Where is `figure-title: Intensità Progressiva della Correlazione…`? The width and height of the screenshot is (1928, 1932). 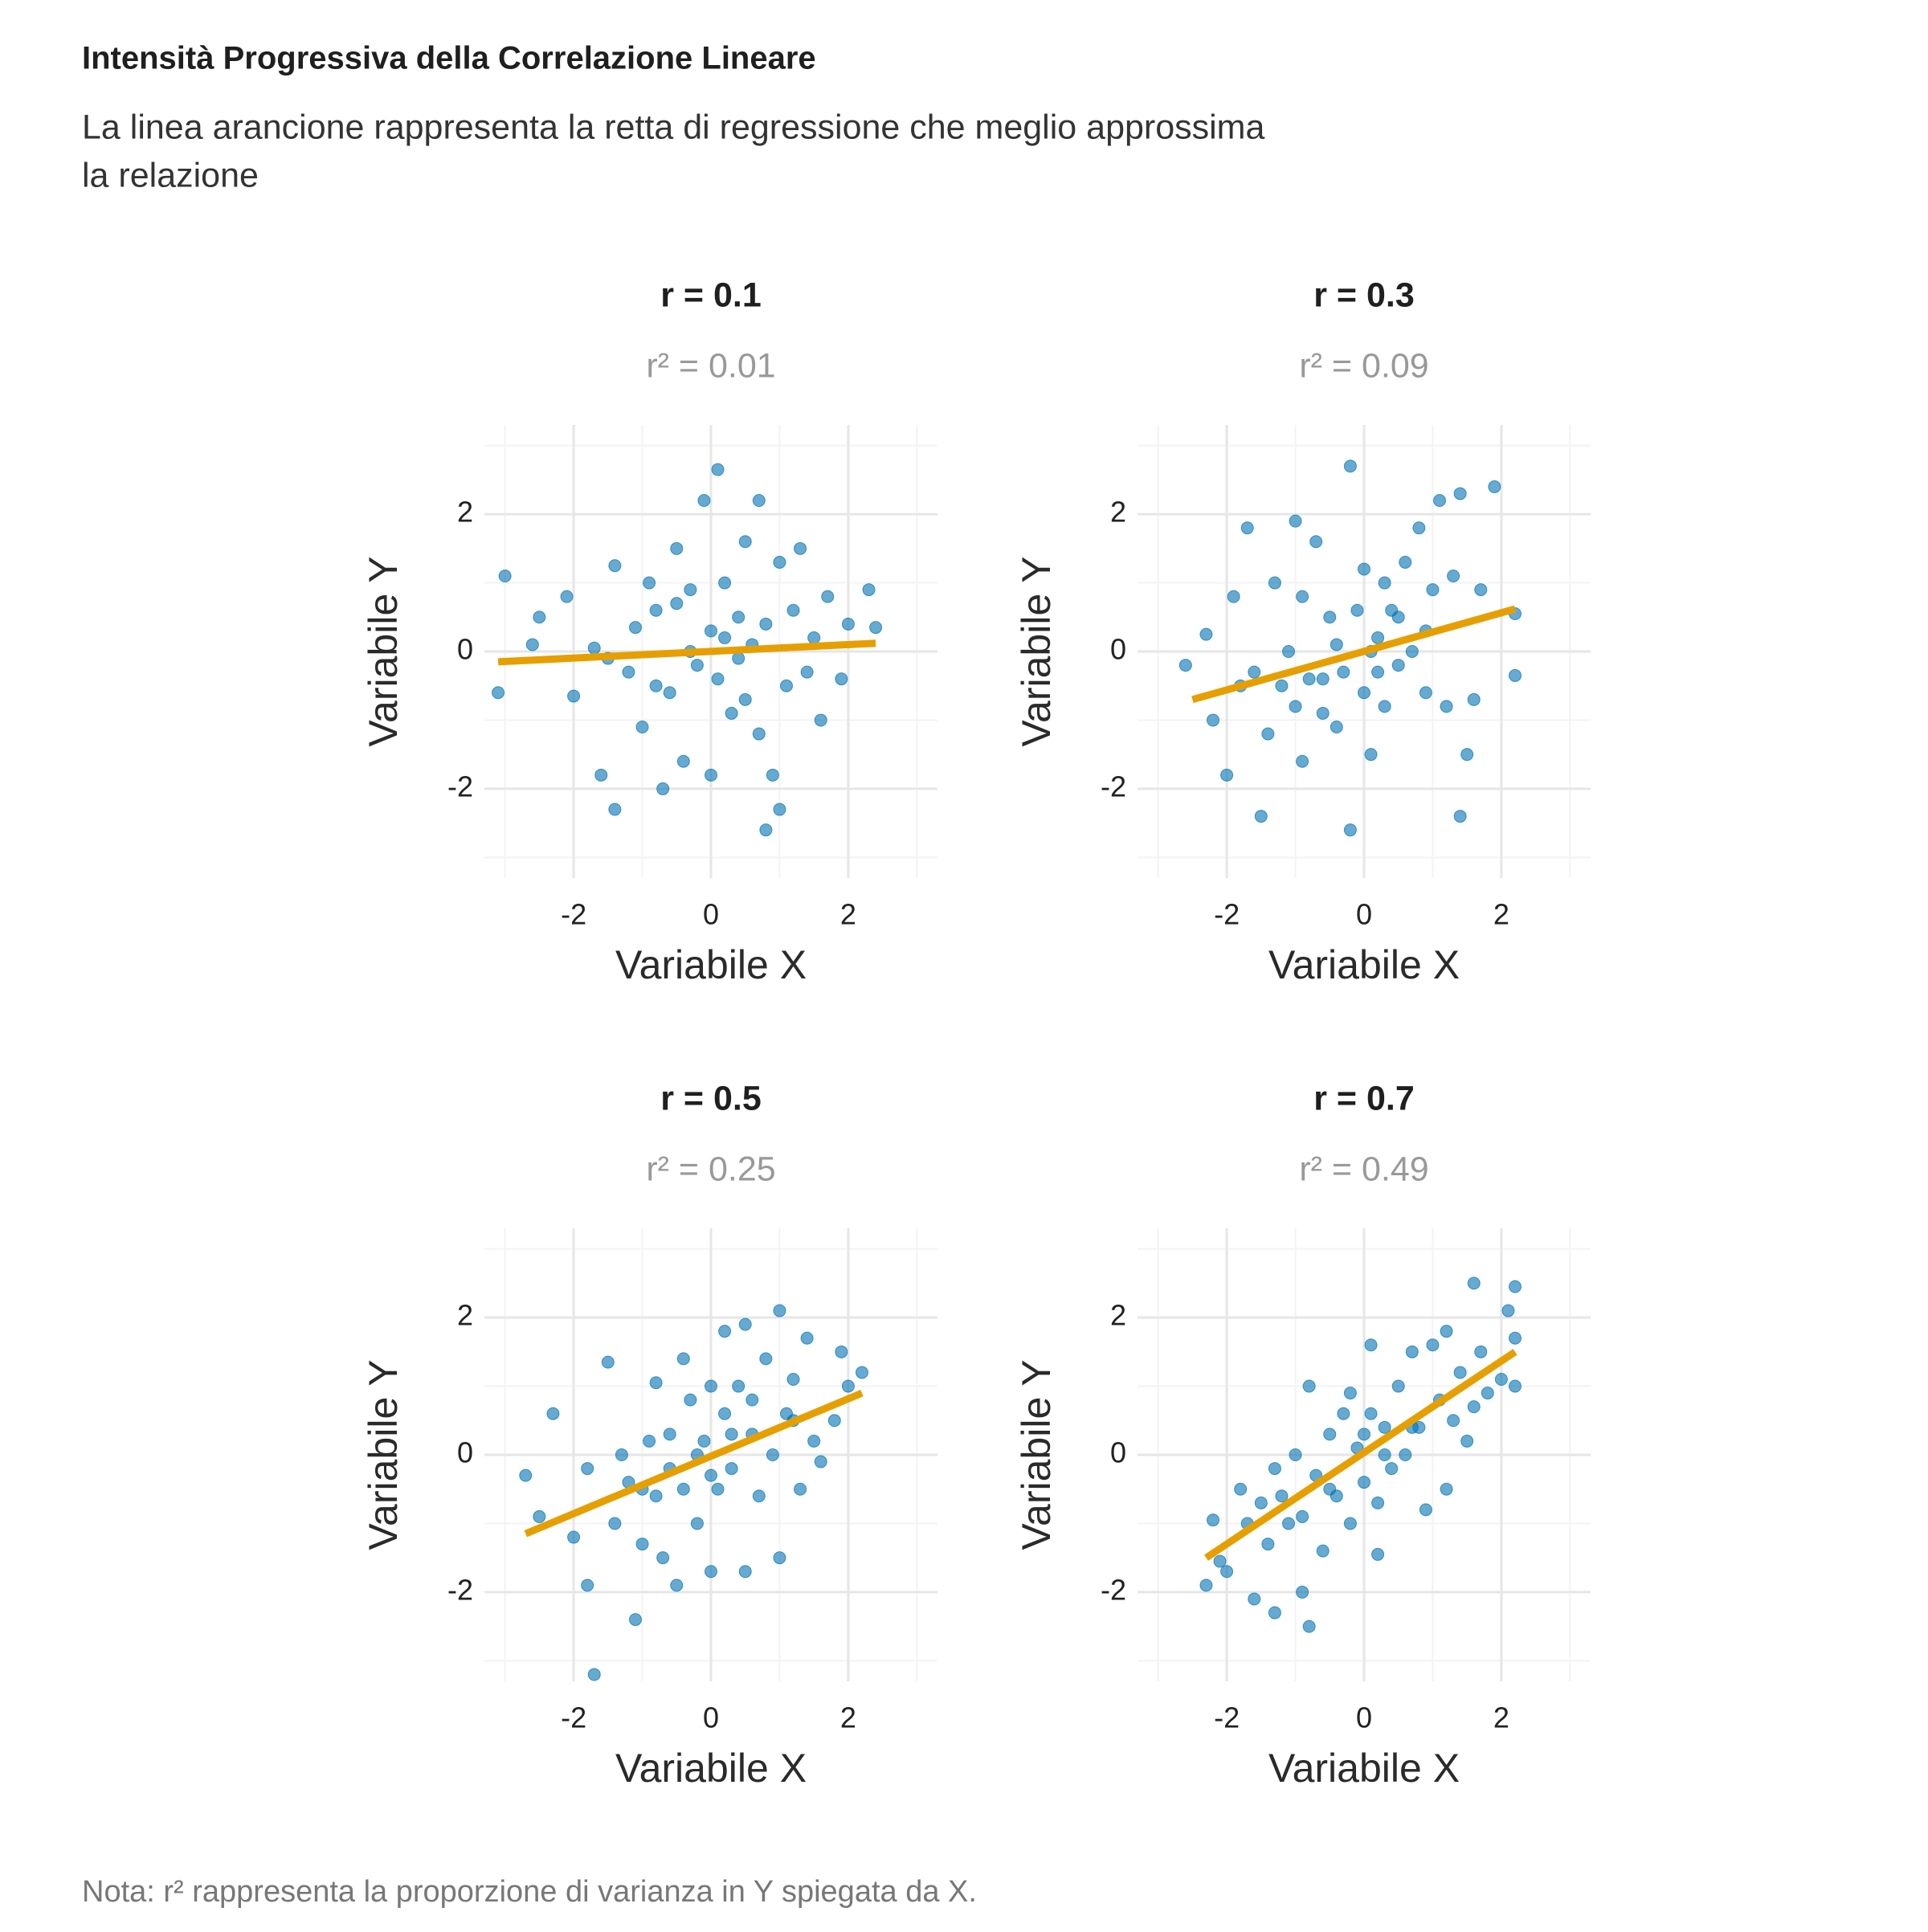 figure-title: Intensità Progressiva della Correlazione… is located at coordinates (449, 59).